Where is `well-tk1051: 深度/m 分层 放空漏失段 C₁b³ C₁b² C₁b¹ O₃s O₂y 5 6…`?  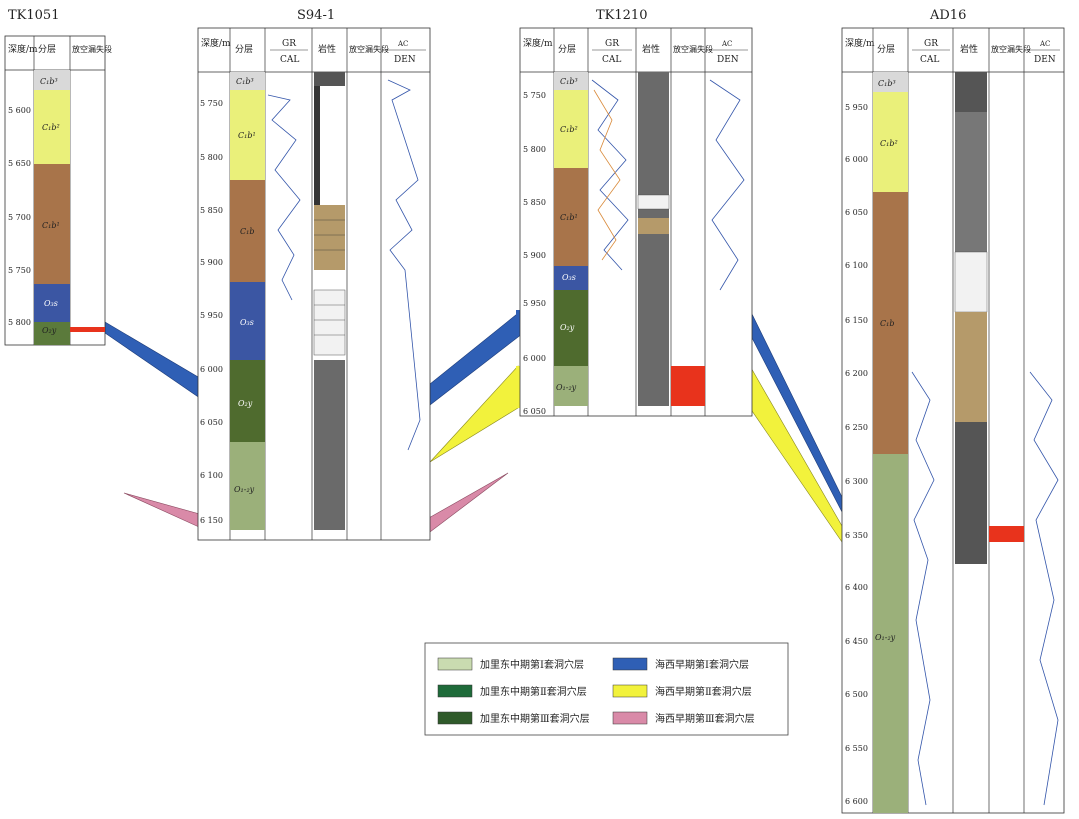
well-tk1051: 深度/m 分层 放空漏失段 C₁b³ C₁b² C₁b¹ O₃s O₂y 5 6… is located at coordinates (58, 190).